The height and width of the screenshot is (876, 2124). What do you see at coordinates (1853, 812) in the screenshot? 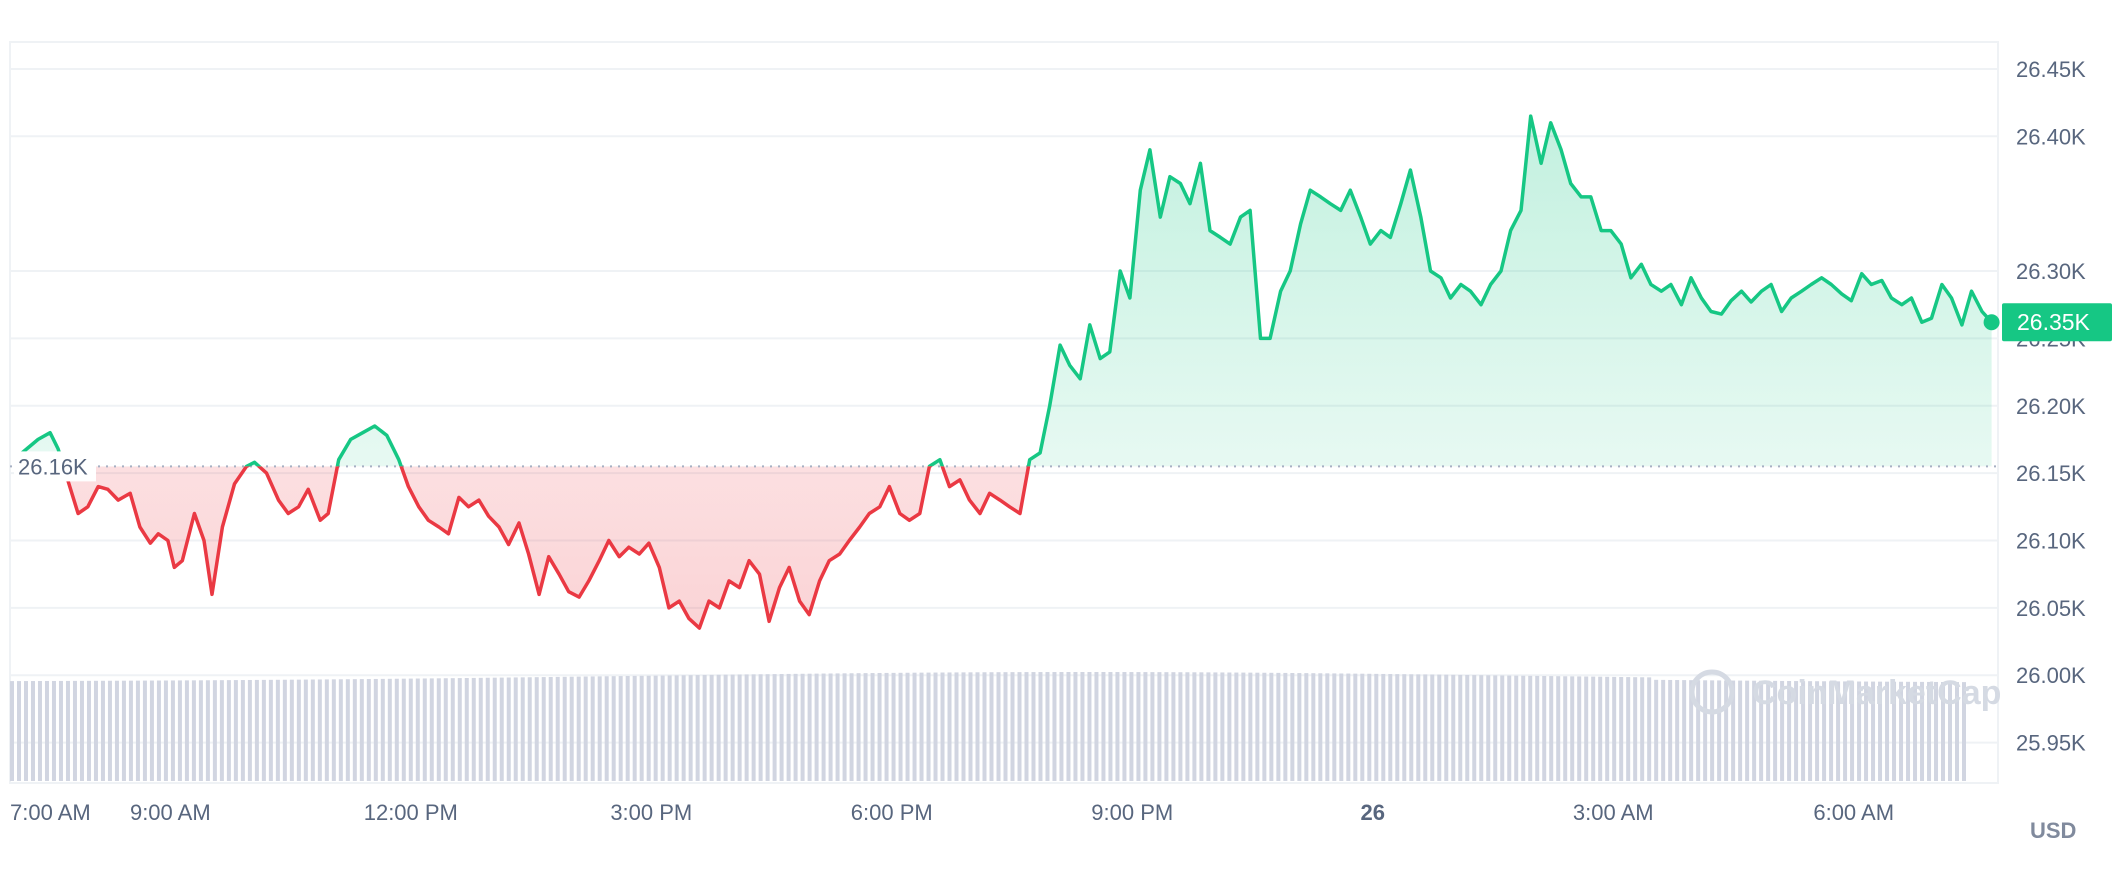
I see `x-tick-label: 6:00 AM` at bounding box center [1853, 812].